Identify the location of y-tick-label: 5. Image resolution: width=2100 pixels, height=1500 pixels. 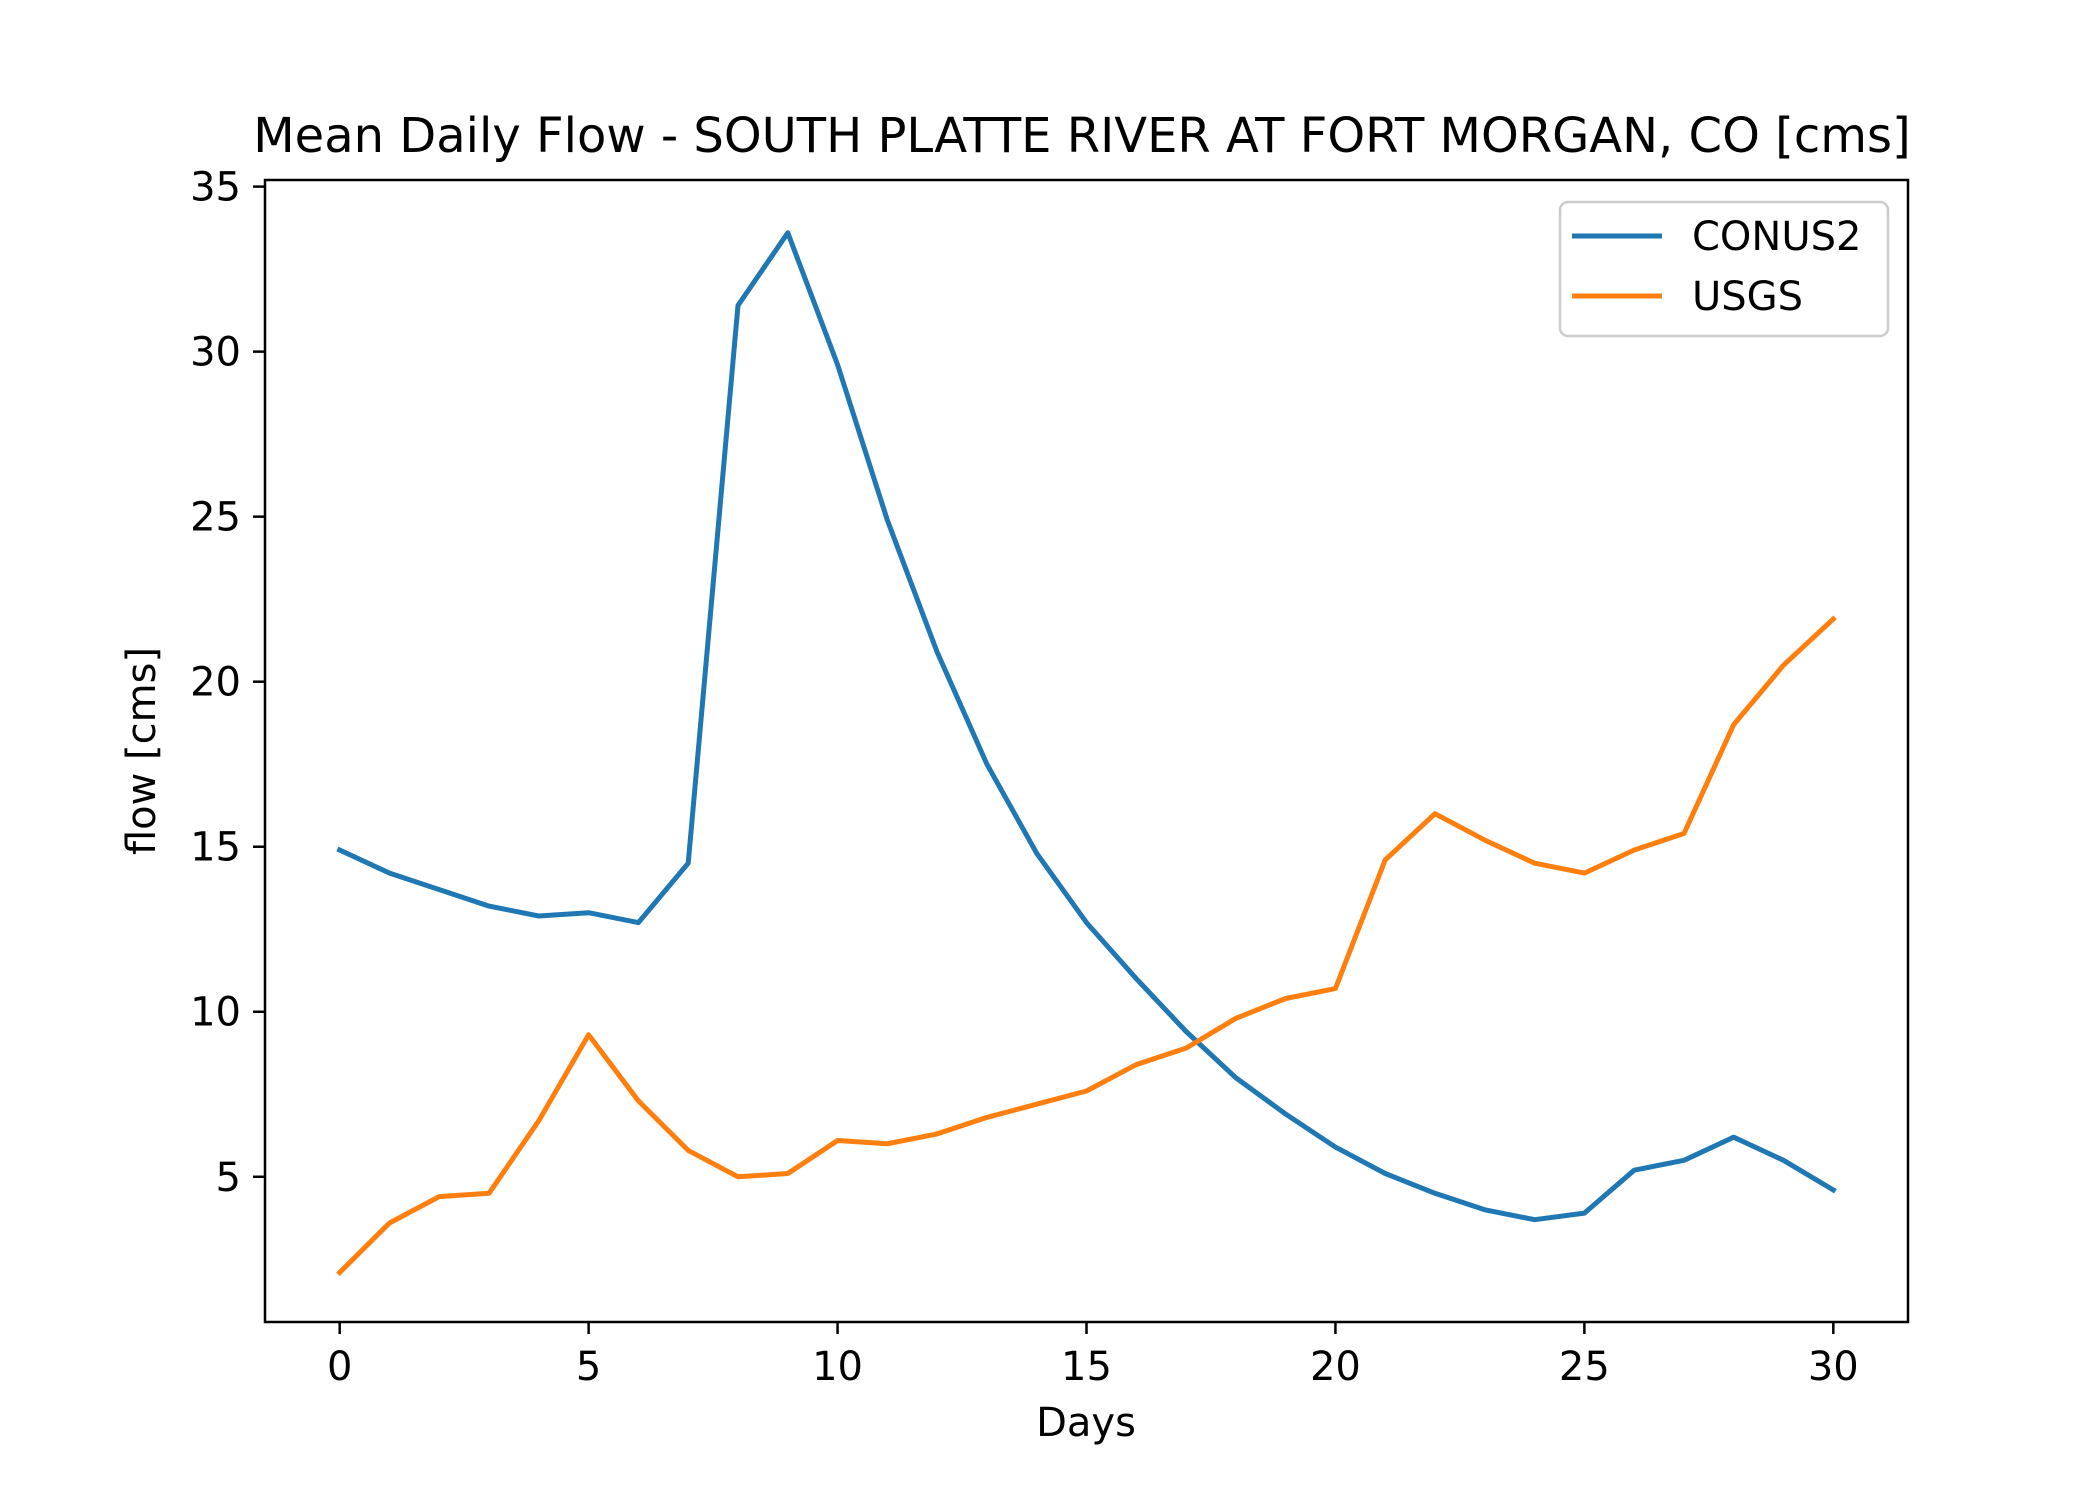
(228, 1178).